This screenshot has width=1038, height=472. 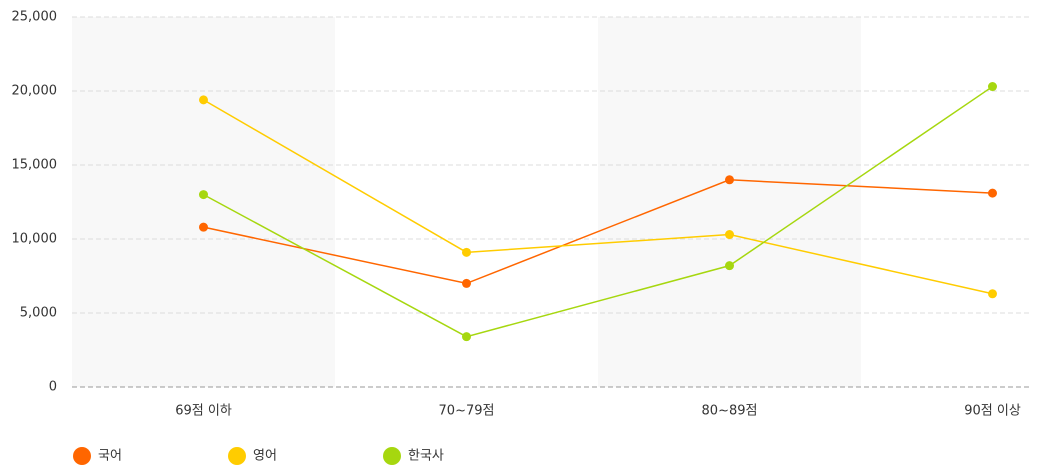 I want to click on y-tick-label: 25,000, so click(x=35, y=17).